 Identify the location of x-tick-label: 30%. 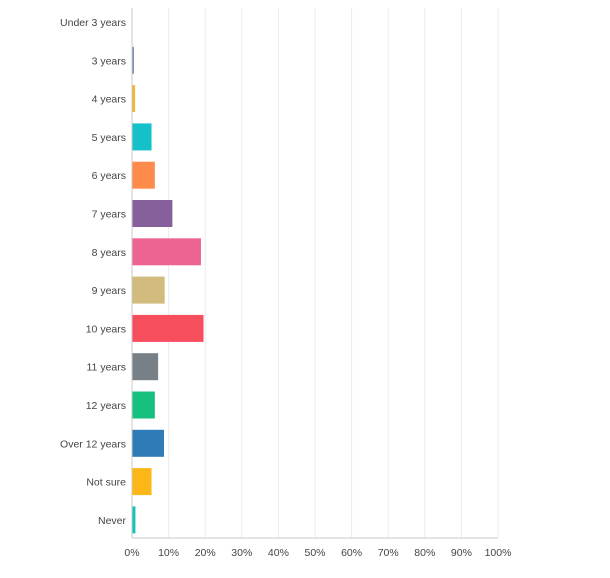
(241, 553).